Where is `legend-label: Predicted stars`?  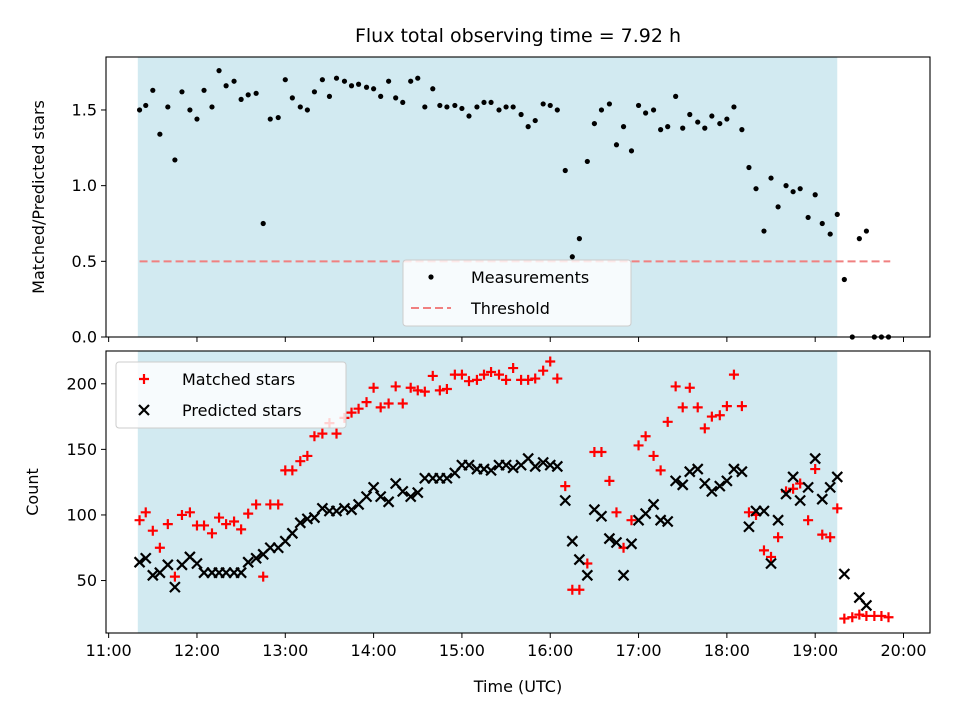
legend-label: Predicted stars is located at coordinates (242, 410).